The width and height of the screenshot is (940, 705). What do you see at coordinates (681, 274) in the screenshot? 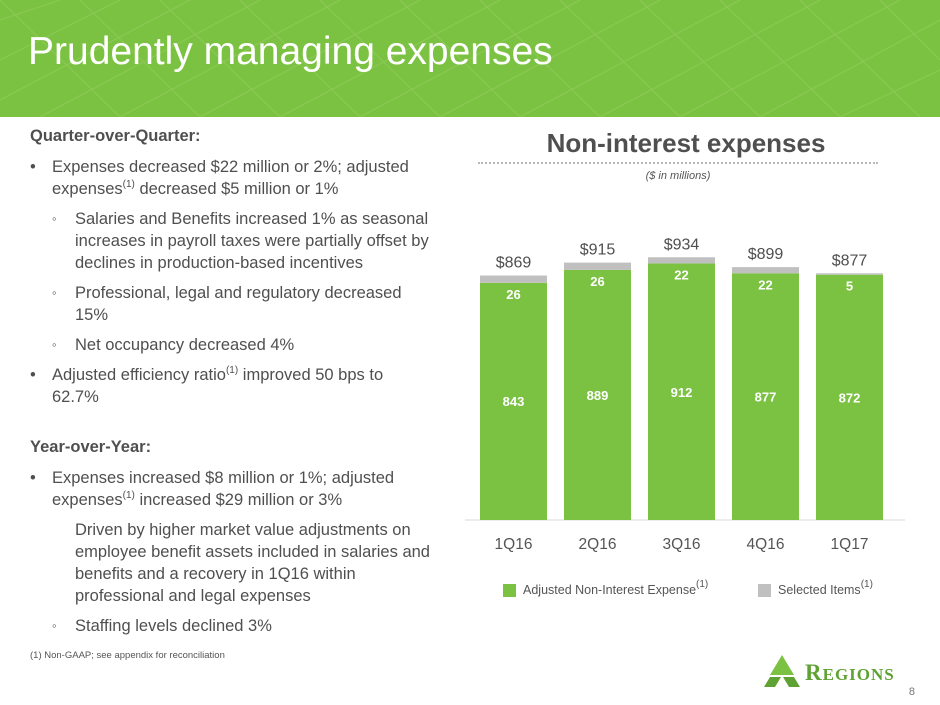
I see `data-label-selected-3Q16: 22` at bounding box center [681, 274].